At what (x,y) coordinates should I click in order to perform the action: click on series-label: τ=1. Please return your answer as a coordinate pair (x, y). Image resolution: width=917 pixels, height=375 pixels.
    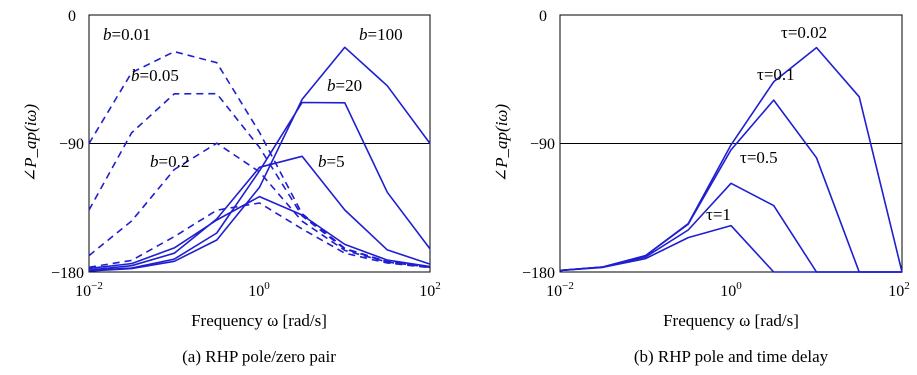
    Looking at the image, I should click on (718, 214).